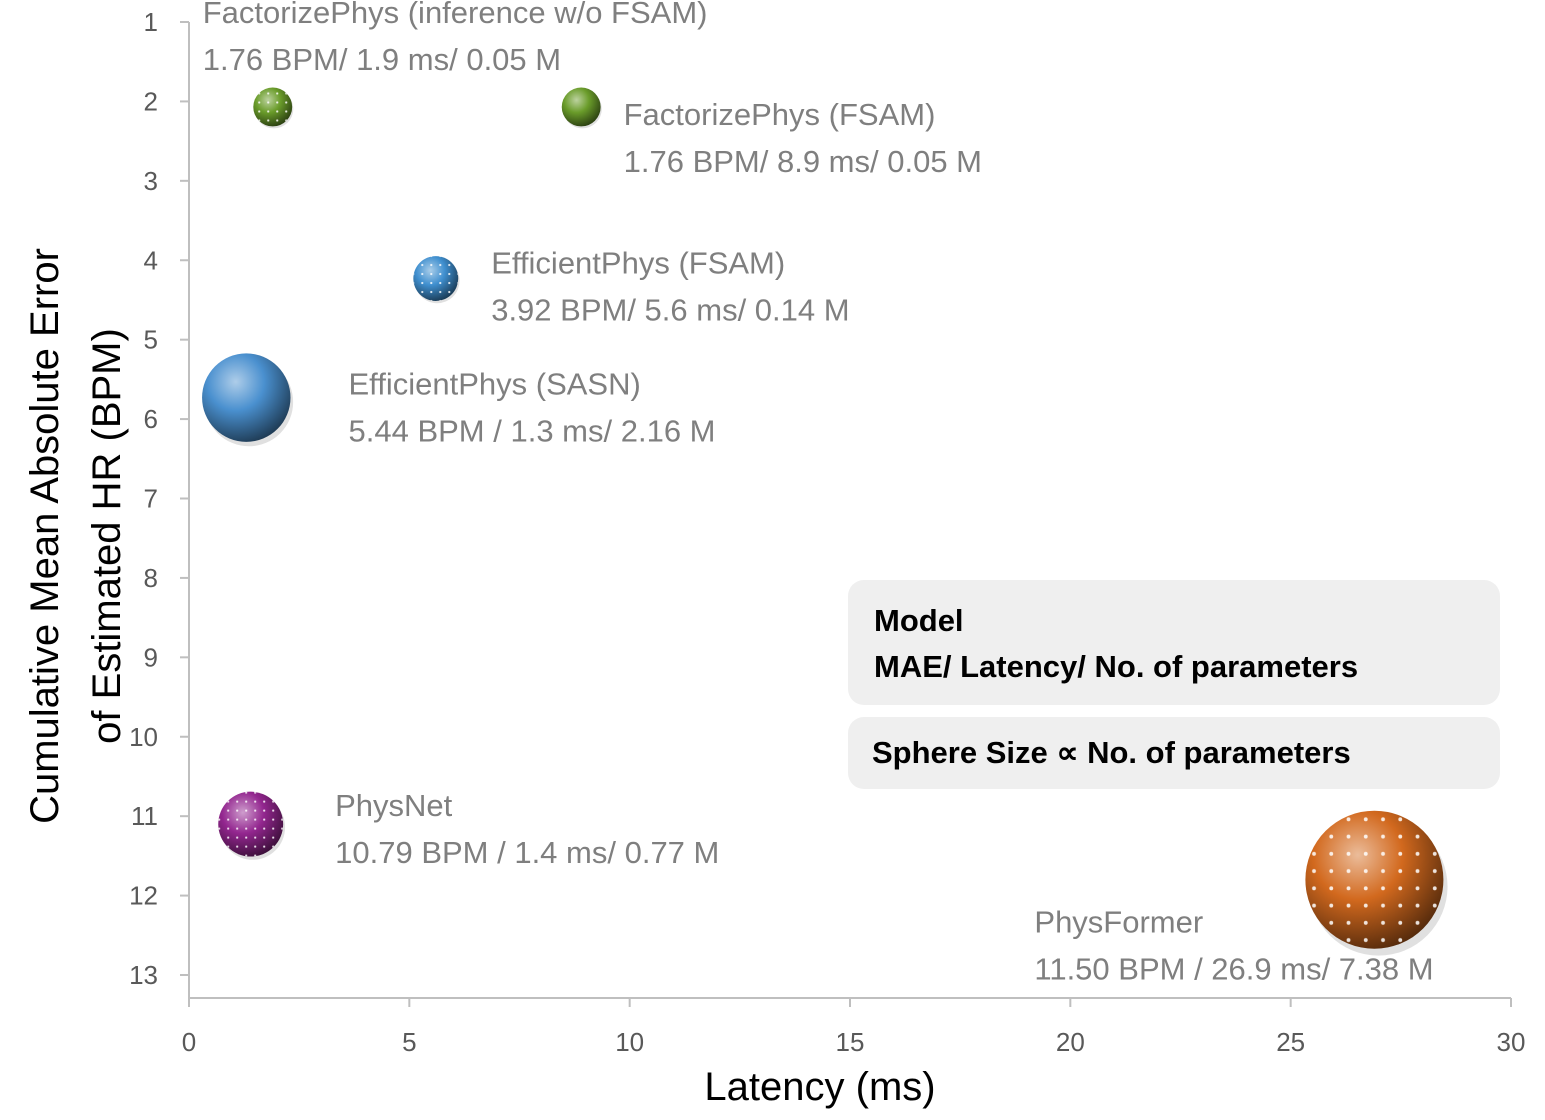 The height and width of the screenshot is (1120, 1545). I want to click on y-tick-label: 7, so click(151, 499).